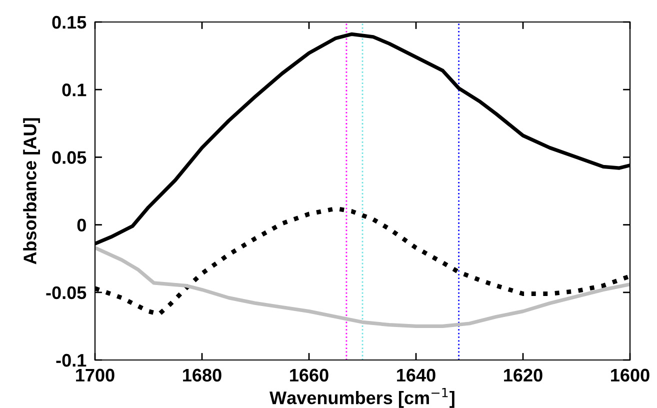 This screenshot has height=408, width=657. Describe the element at coordinates (74, 90) in the screenshot. I see `y-tick-label: 0.1` at that location.